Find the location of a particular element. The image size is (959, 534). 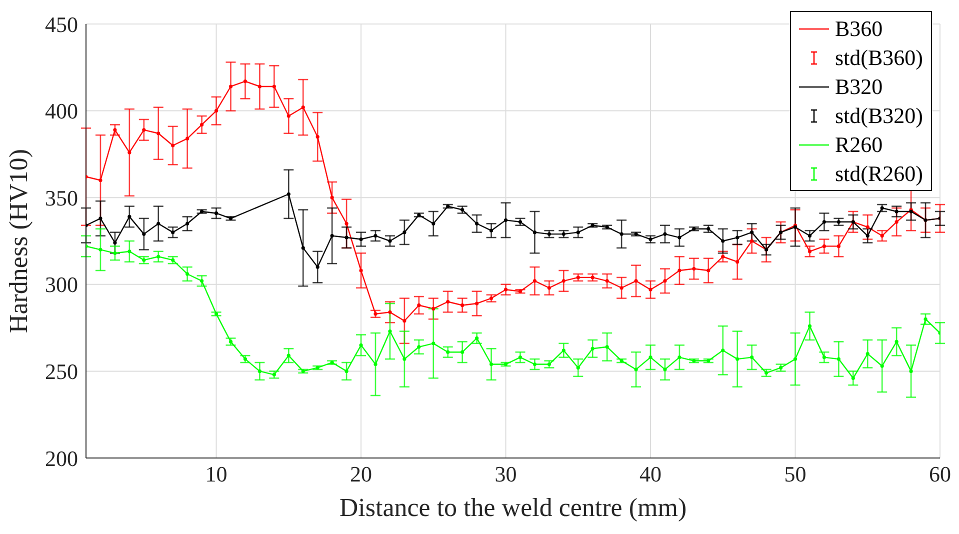

x-tick-label: 30 is located at coordinates (505, 474).